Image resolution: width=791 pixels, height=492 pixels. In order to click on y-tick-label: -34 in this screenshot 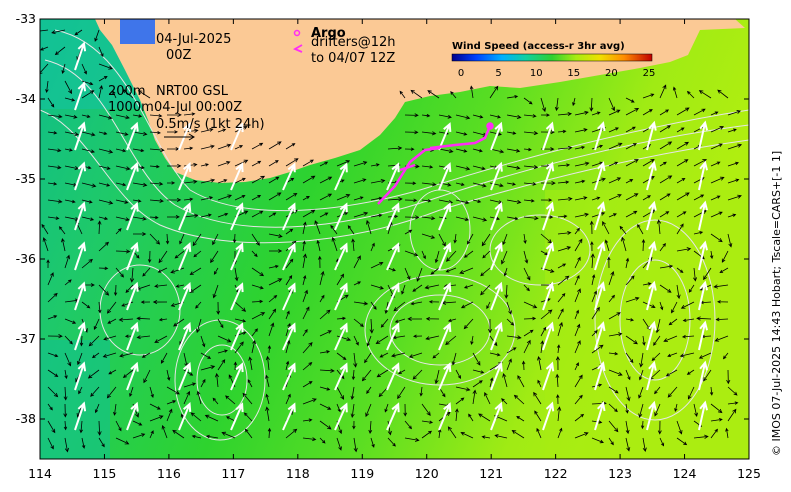, I will do `click(26, 98)`.